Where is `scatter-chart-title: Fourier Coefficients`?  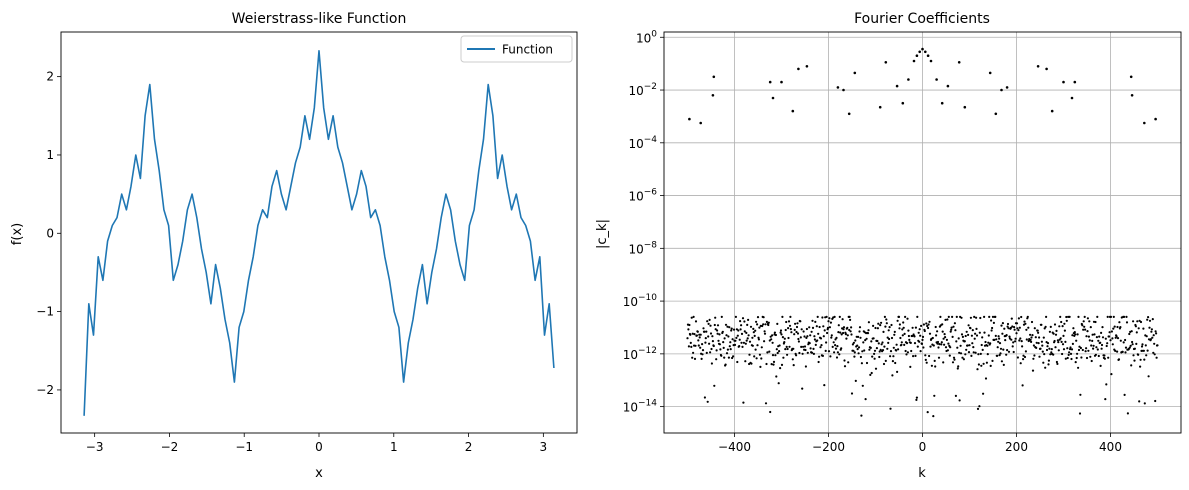 scatter-chart-title: Fourier Coefficients is located at coordinates (922, 19).